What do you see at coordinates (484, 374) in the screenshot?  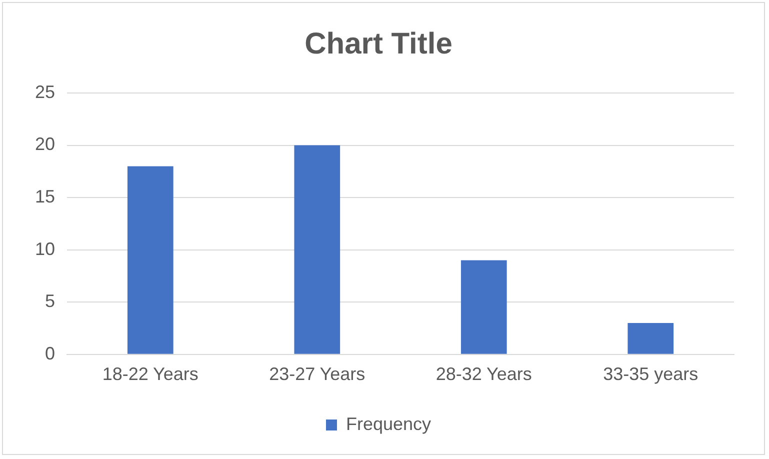 I see `x-tick-label: 28-32 Years` at bounding box center [484, 374].